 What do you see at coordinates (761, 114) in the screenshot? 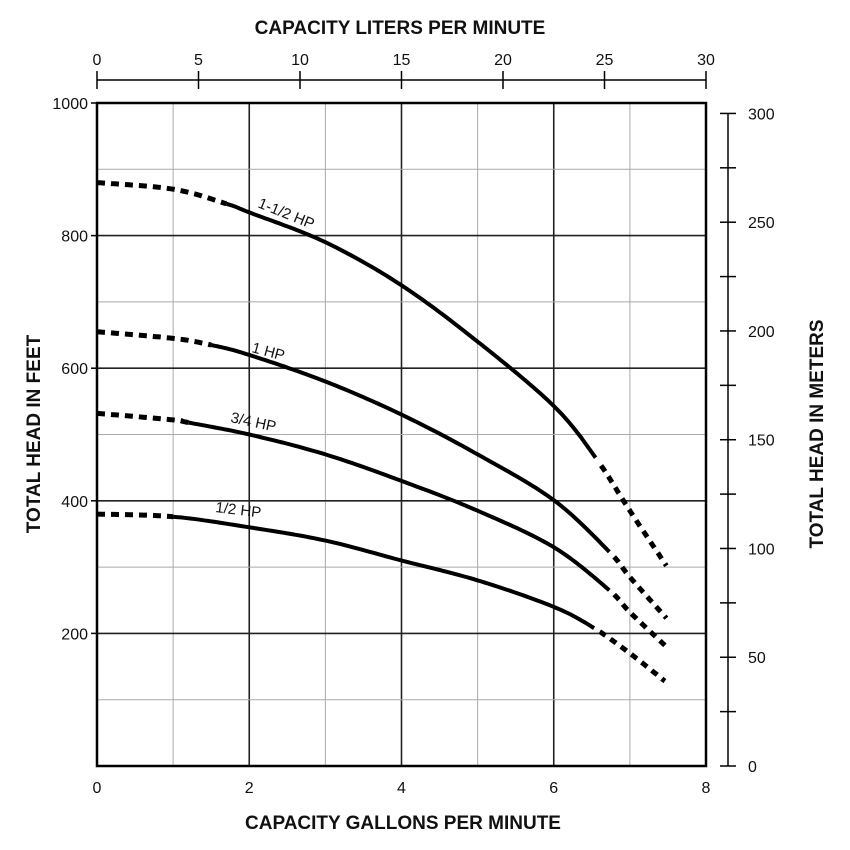
I see `y2-tick-label: 300` at bounding box center [761, 114].